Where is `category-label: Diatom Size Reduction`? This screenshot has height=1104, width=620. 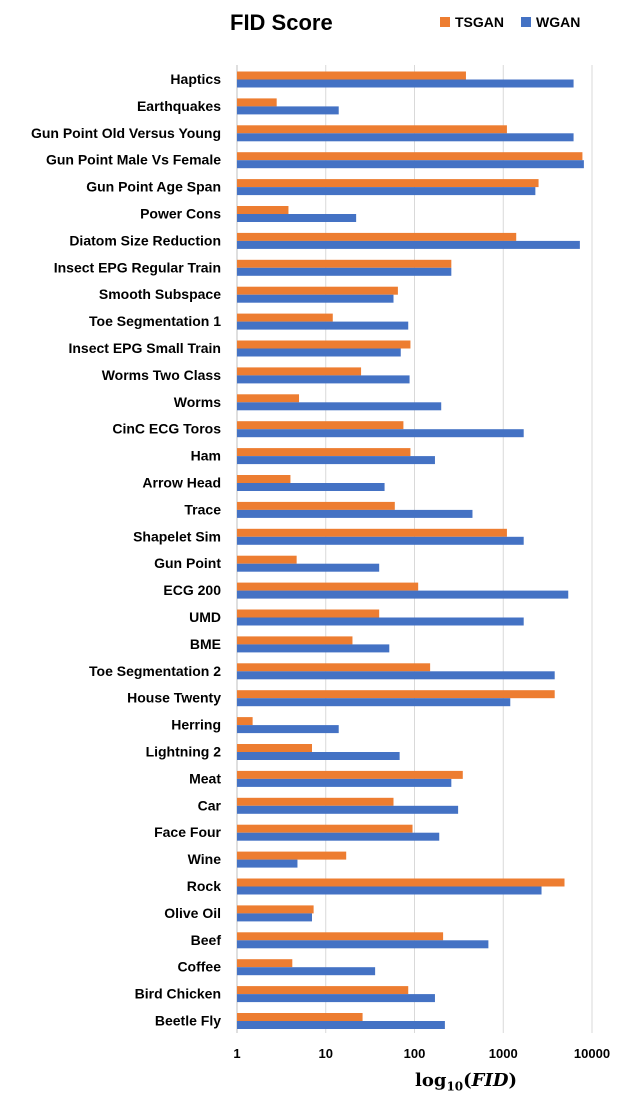
category-label: Diatom Size Reduction is located at coordinates (145, 240).